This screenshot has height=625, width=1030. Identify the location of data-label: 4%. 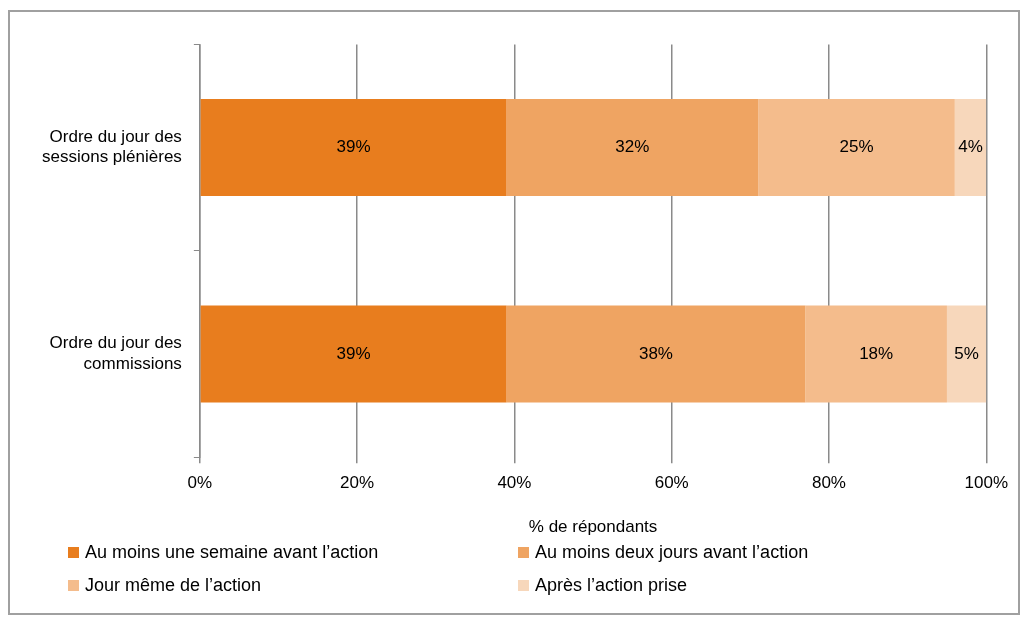
(970, 147).